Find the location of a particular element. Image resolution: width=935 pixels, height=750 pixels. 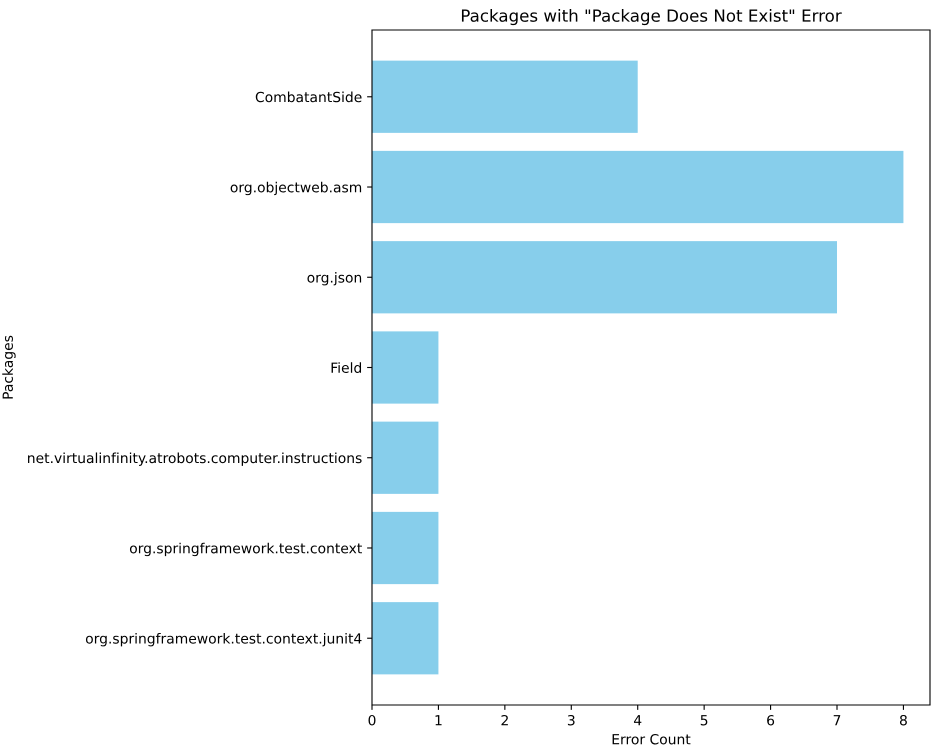

x-tick-label: 5 is located at coordinates (704, 720).